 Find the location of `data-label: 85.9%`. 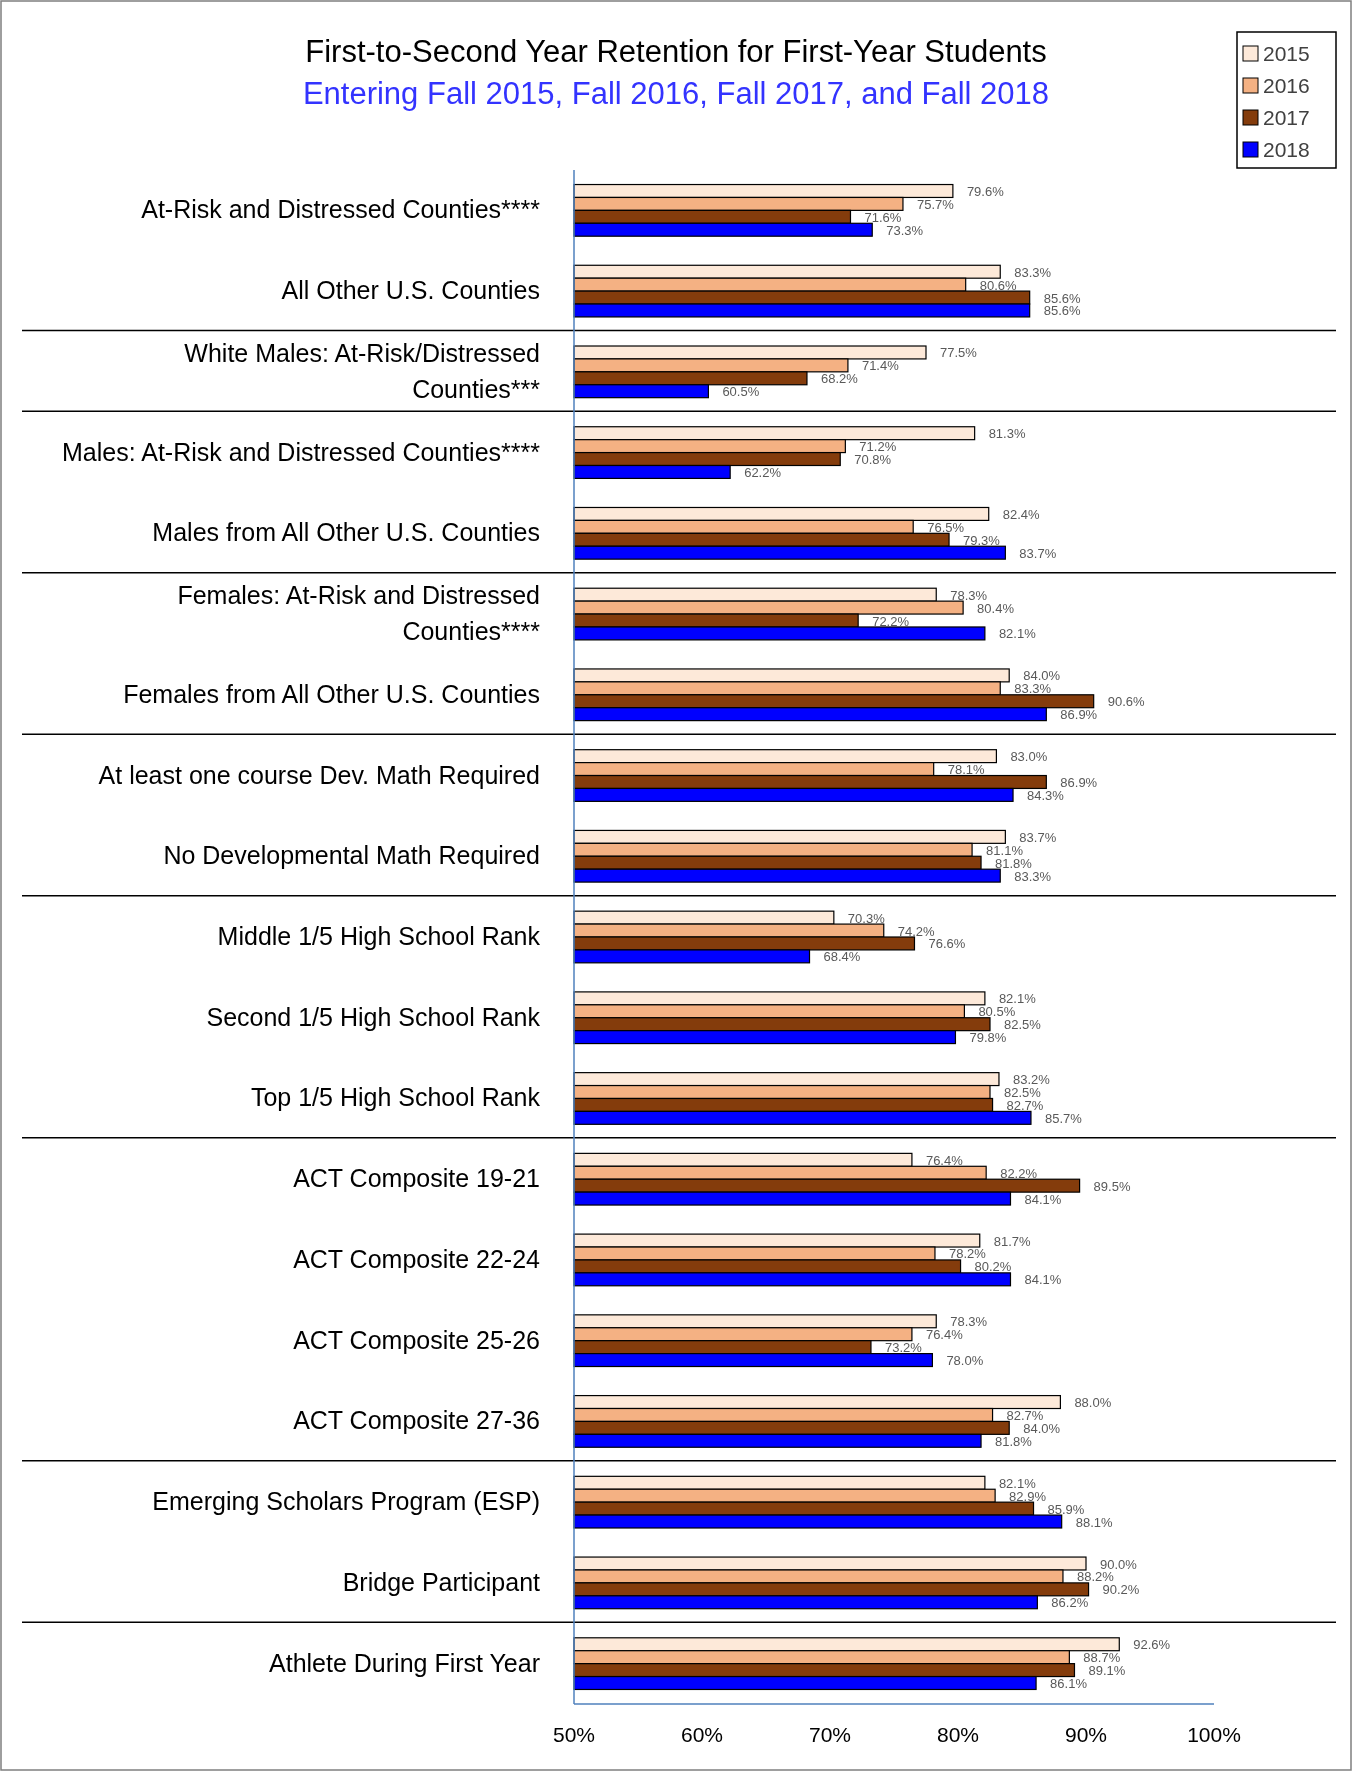

data-label: 85.9% is located at coordinates (1066, 1509).